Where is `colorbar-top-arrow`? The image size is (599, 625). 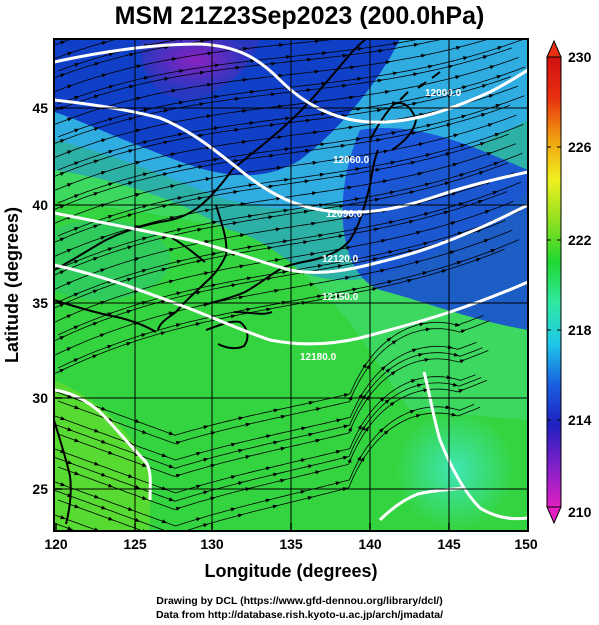 colorbar-top-arrow is located at coordinates (554, 48).